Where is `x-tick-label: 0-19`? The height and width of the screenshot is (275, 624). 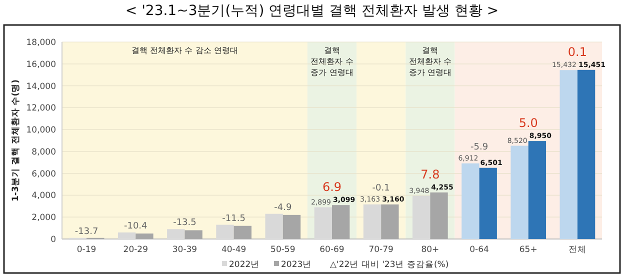
x-tick-label: 0-19 is located at coordinates (86, 250).